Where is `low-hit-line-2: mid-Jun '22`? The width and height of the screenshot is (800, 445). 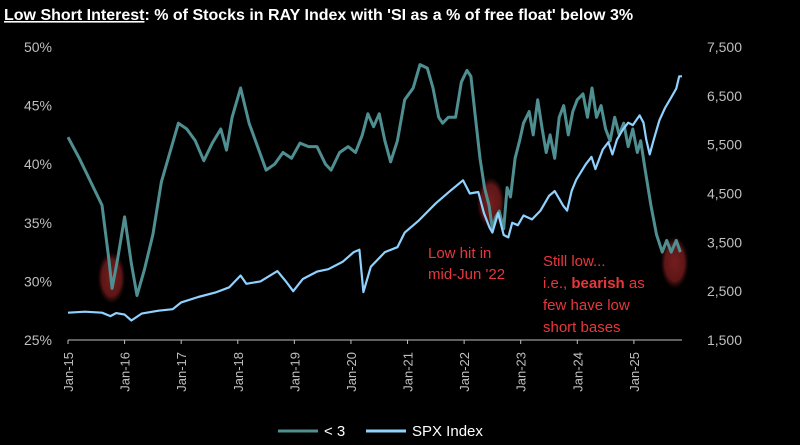
low-hit-line-2: mid-Jun '22 is located at coordinates (466, 274).